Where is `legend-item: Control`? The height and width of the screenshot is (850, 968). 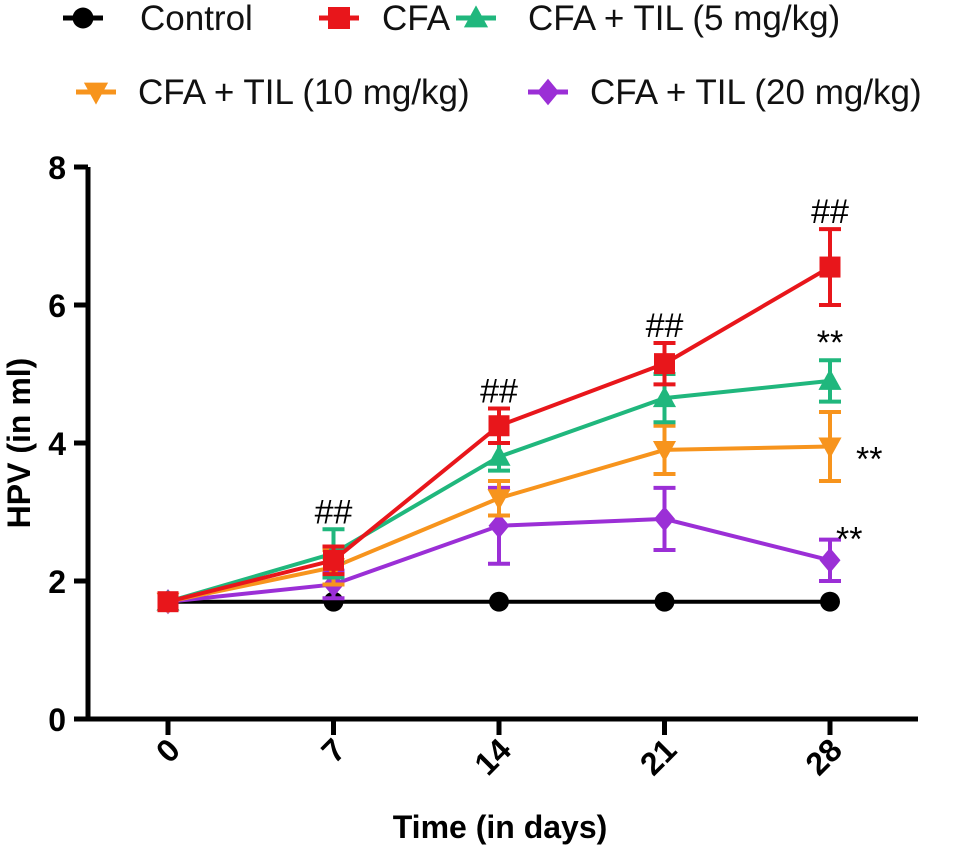 legend-item: Control is located at coordinates (158, 19).